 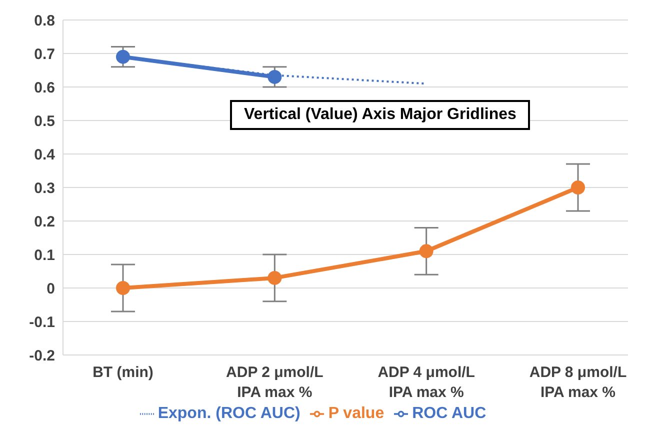 What do you see at coordinates (44, 54) in the screenshot?
I see `y-tick-label: 0.7` at bounding box center [44, 54].